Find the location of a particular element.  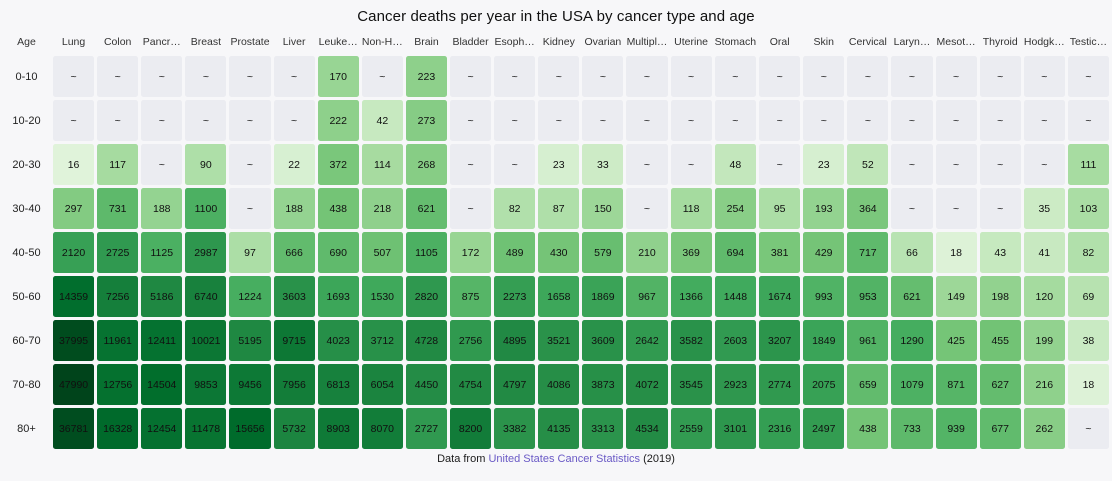

heatmap-cell: 3382 is located at coordinates (515, 428).